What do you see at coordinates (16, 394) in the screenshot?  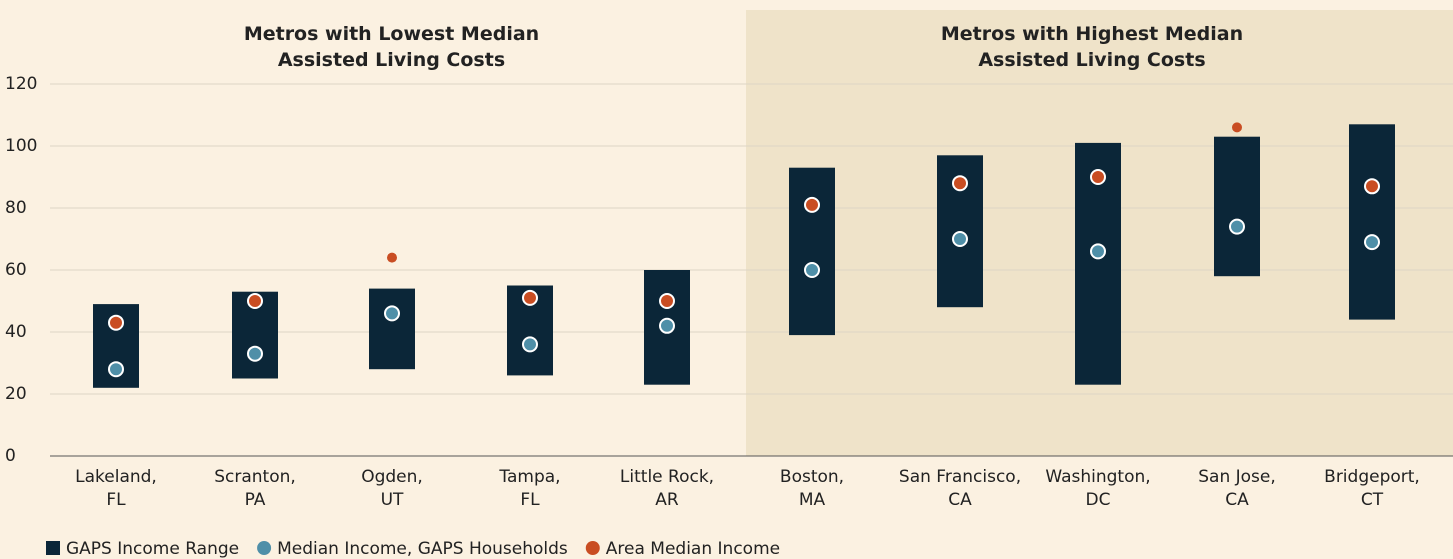 I see `y-tick-label: 20` at bounding box center [16, 394].